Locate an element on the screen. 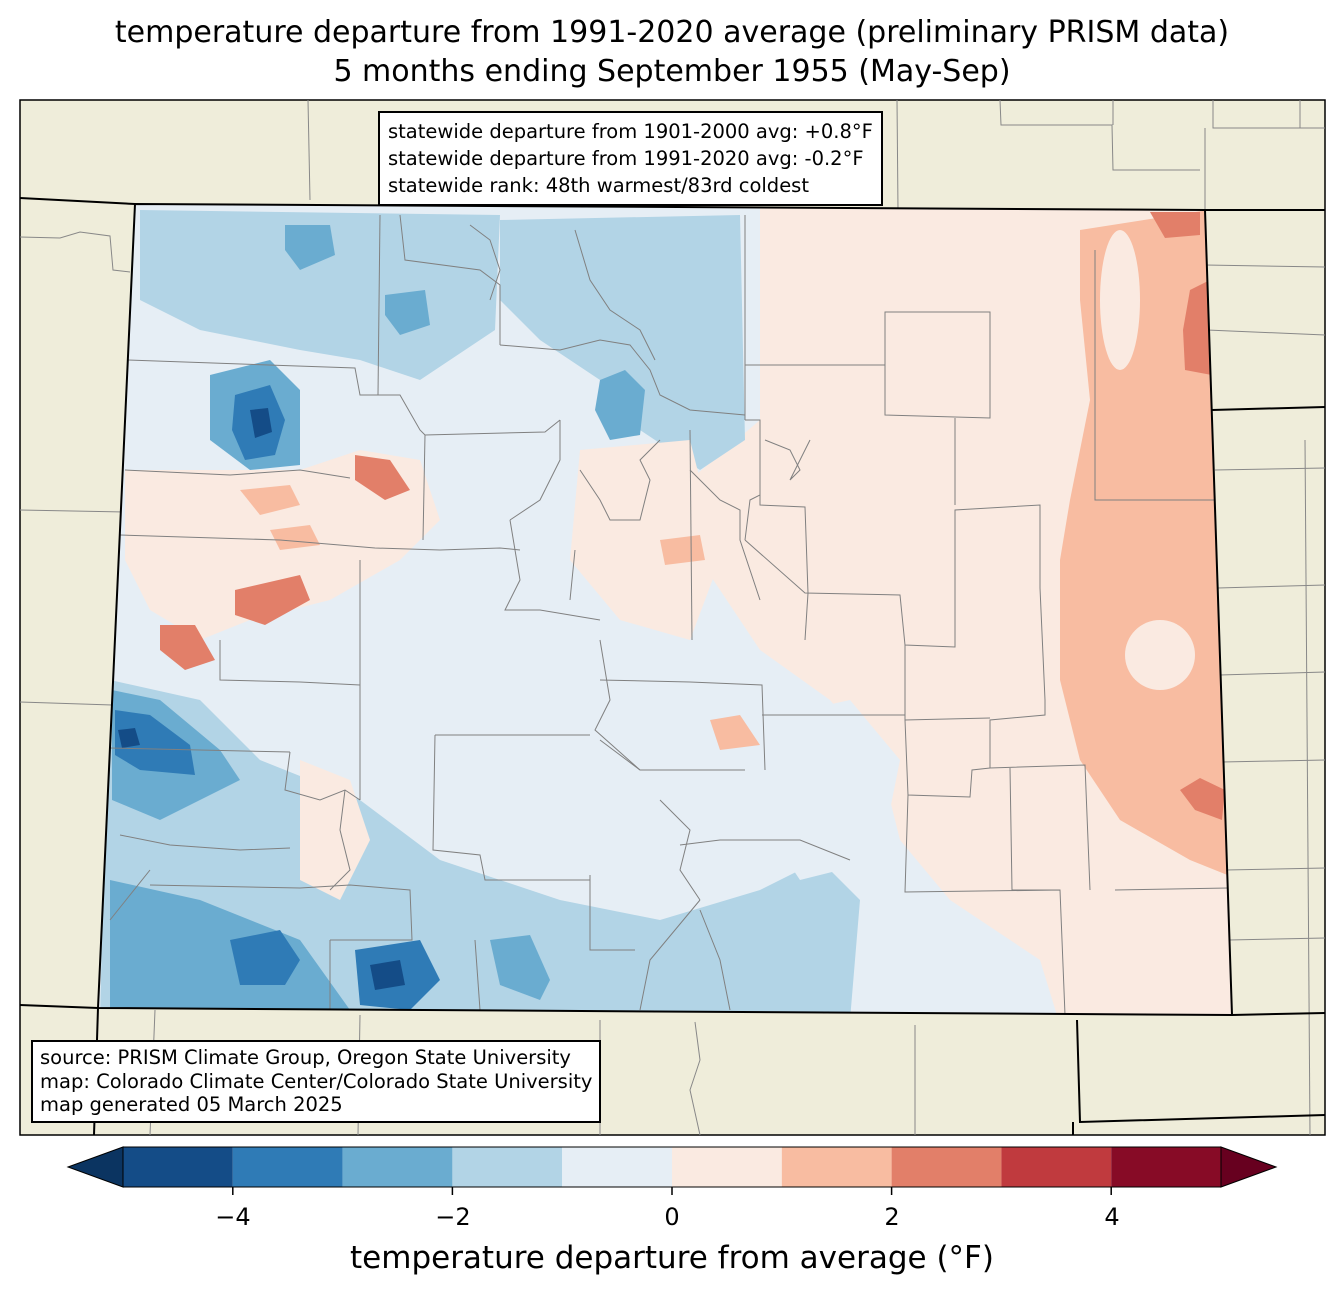  colorbar is located at coordinates (672, 1170).